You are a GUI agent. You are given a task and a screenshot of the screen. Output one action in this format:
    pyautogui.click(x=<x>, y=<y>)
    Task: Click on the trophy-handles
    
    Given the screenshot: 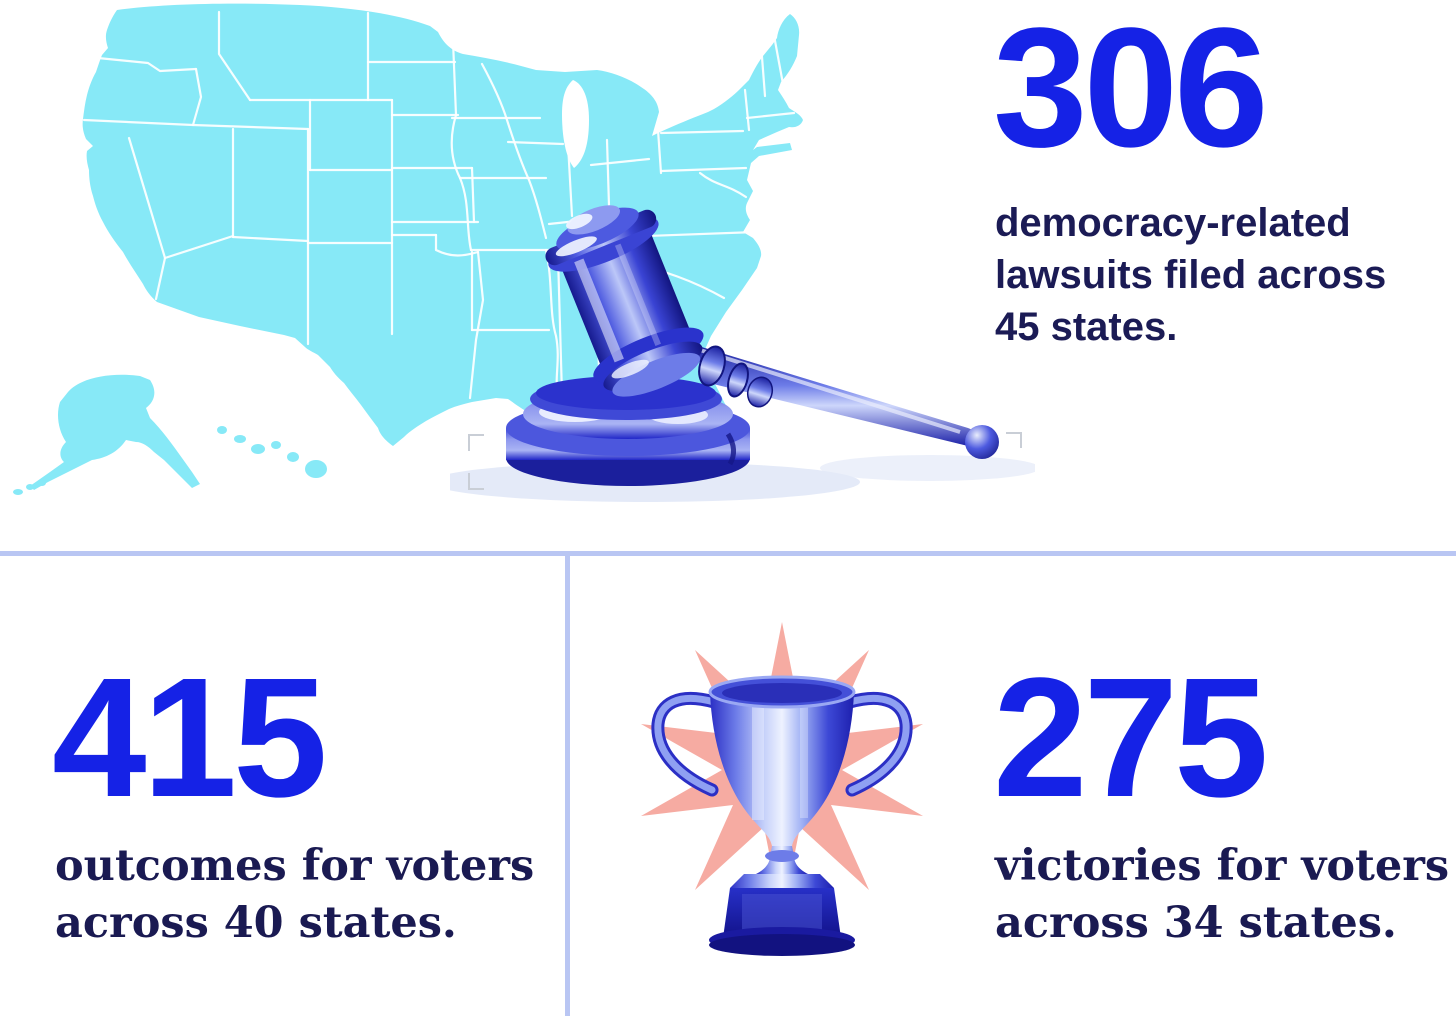 What is the action you would take?
    pyautogui.click(x=782, y=744)
    